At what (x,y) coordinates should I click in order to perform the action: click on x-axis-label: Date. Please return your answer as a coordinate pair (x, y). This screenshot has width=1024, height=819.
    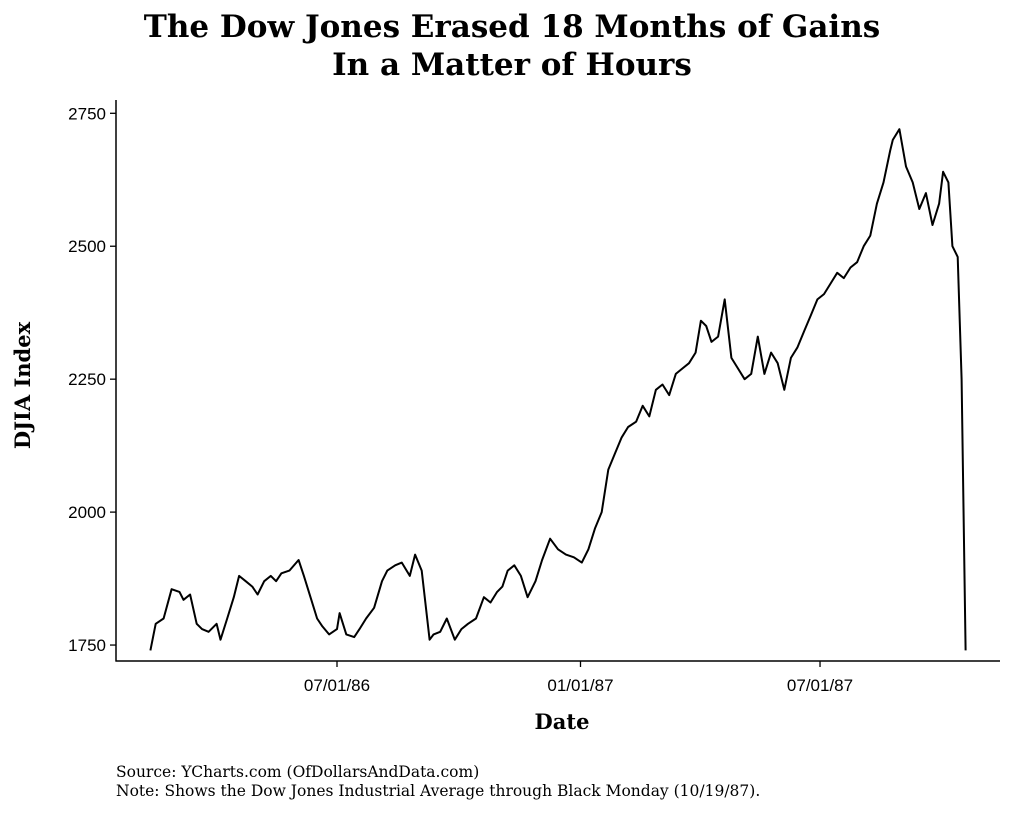
    Looking at the image, I should click on (562, 721).